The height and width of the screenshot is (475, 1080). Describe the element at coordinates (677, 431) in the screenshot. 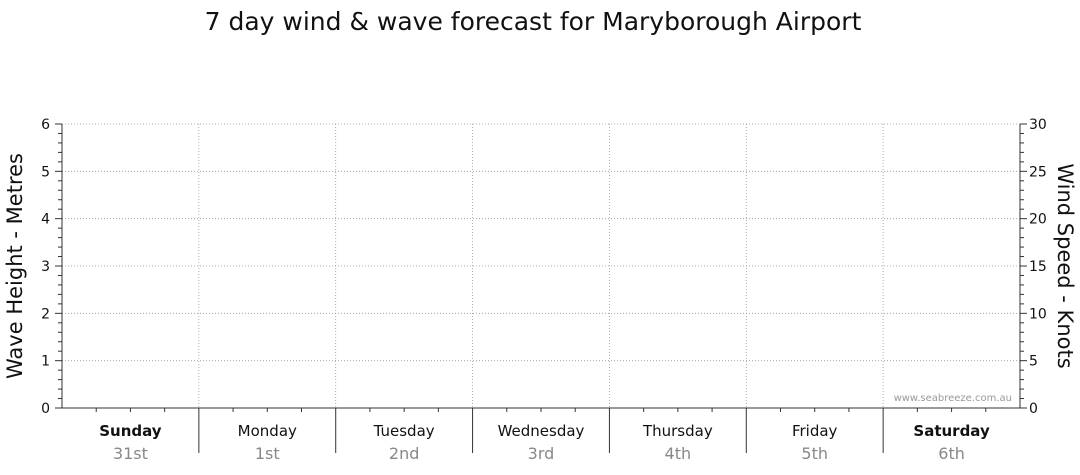

I see `day-label: Thursday` at that location.